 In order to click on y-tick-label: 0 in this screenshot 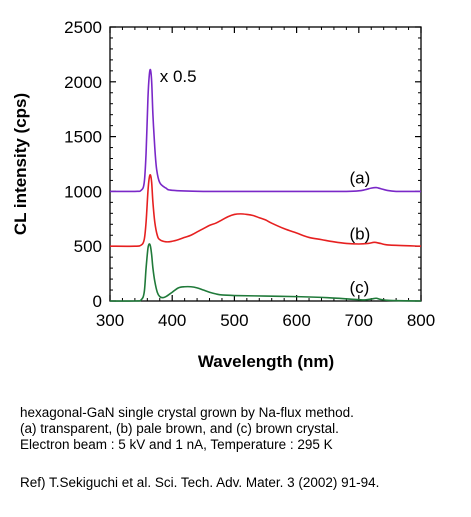, I will do `click(97, 301)`.